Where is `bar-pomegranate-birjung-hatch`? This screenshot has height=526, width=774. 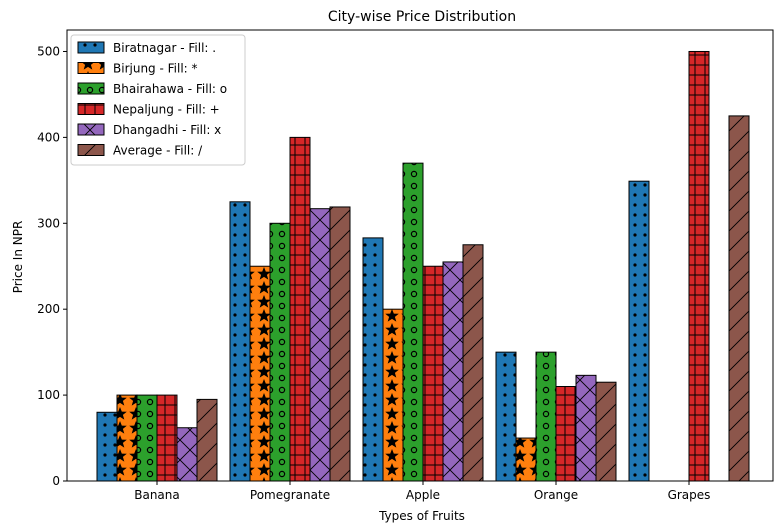
bar-pomegranate-birjung-hatch is located at coordinates (260, 373).